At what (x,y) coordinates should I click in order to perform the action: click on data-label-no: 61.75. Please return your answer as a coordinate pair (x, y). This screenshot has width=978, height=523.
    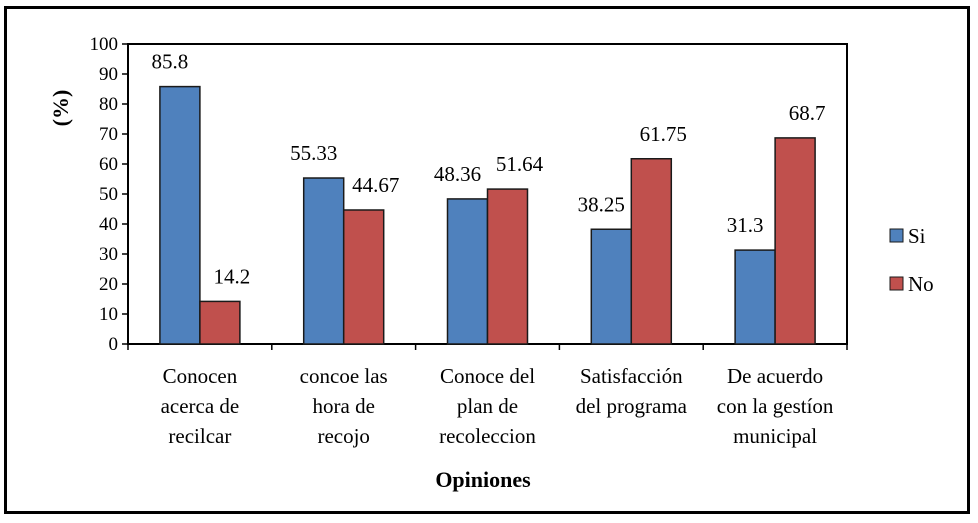
    Looking at the image, I should click on (663, 134).